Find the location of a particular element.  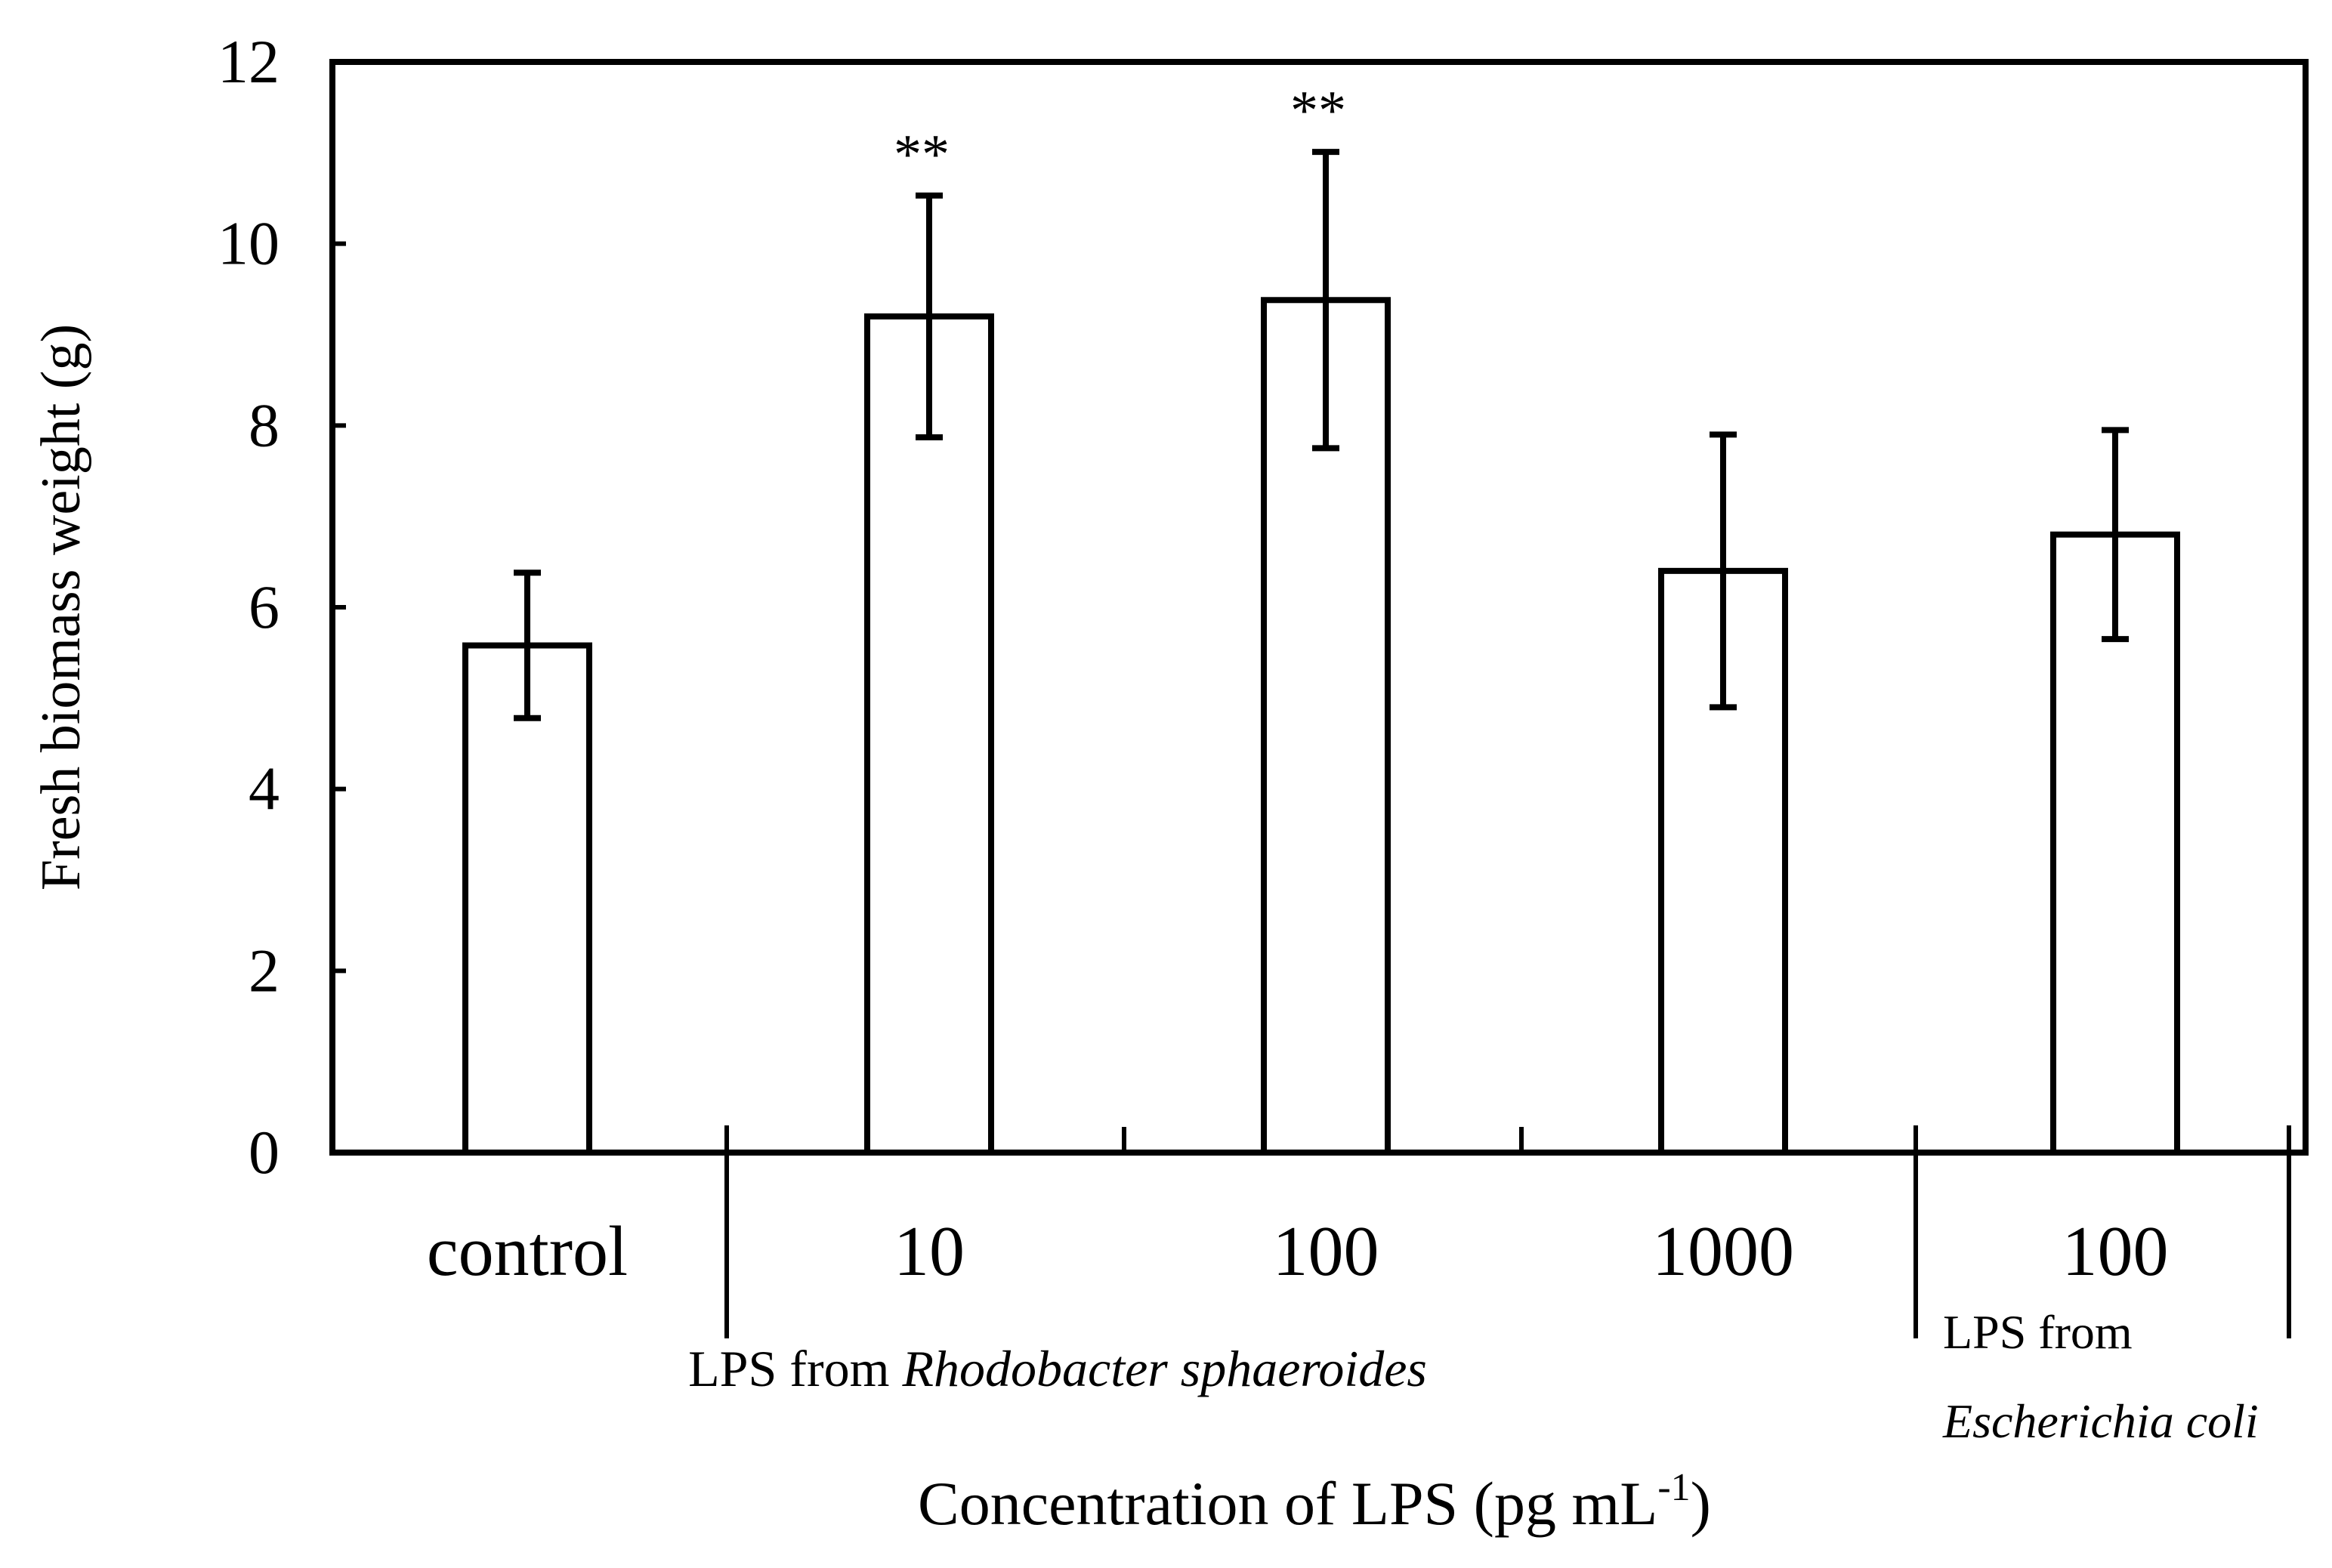

group-label-rhodobacter-prefix: LPS from is located at coordinates (789, 1368).